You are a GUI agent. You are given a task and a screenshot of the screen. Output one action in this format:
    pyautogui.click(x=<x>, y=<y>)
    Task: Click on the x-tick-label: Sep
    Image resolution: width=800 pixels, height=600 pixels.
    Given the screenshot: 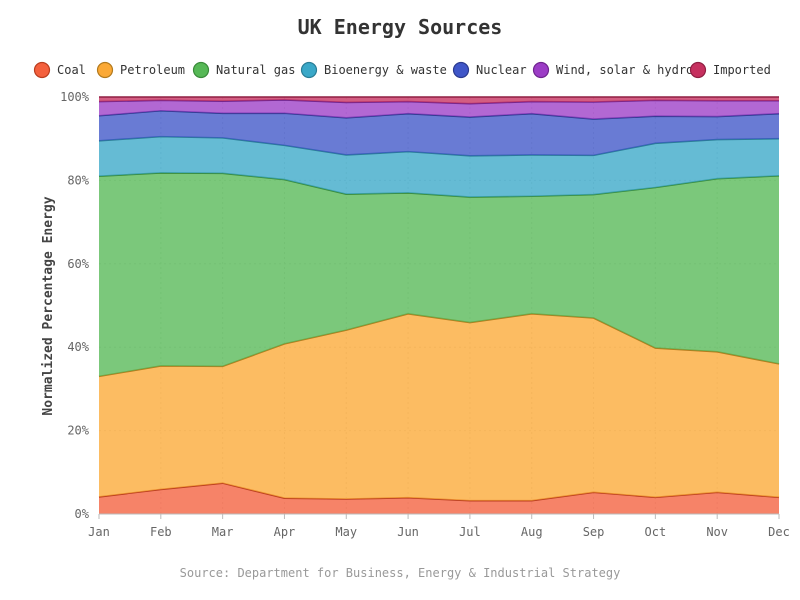 What is the action you would take?
    pyautogui.click(x=594, y=532)
    